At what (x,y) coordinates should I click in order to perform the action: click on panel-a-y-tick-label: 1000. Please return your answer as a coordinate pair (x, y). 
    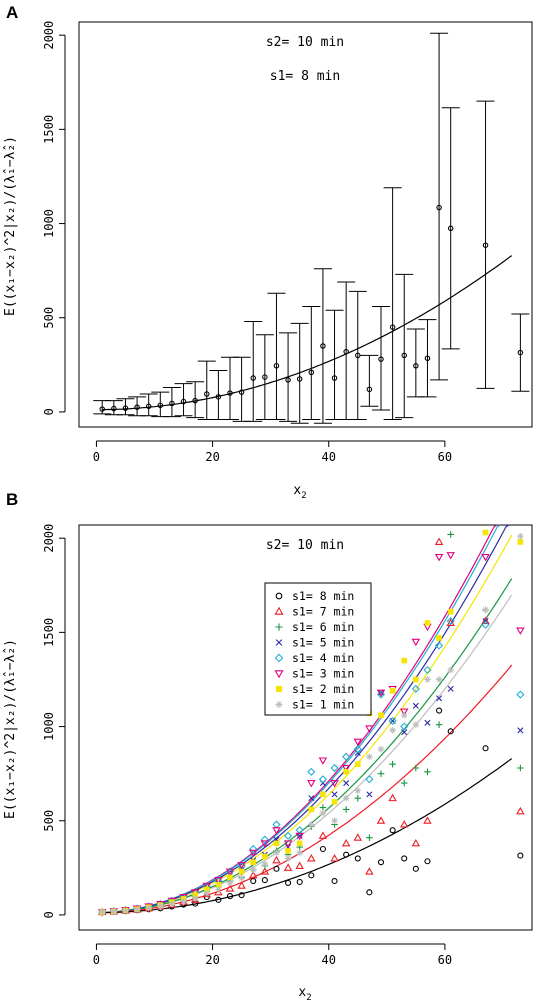
    Looking at the image, I should click on (49, 223).